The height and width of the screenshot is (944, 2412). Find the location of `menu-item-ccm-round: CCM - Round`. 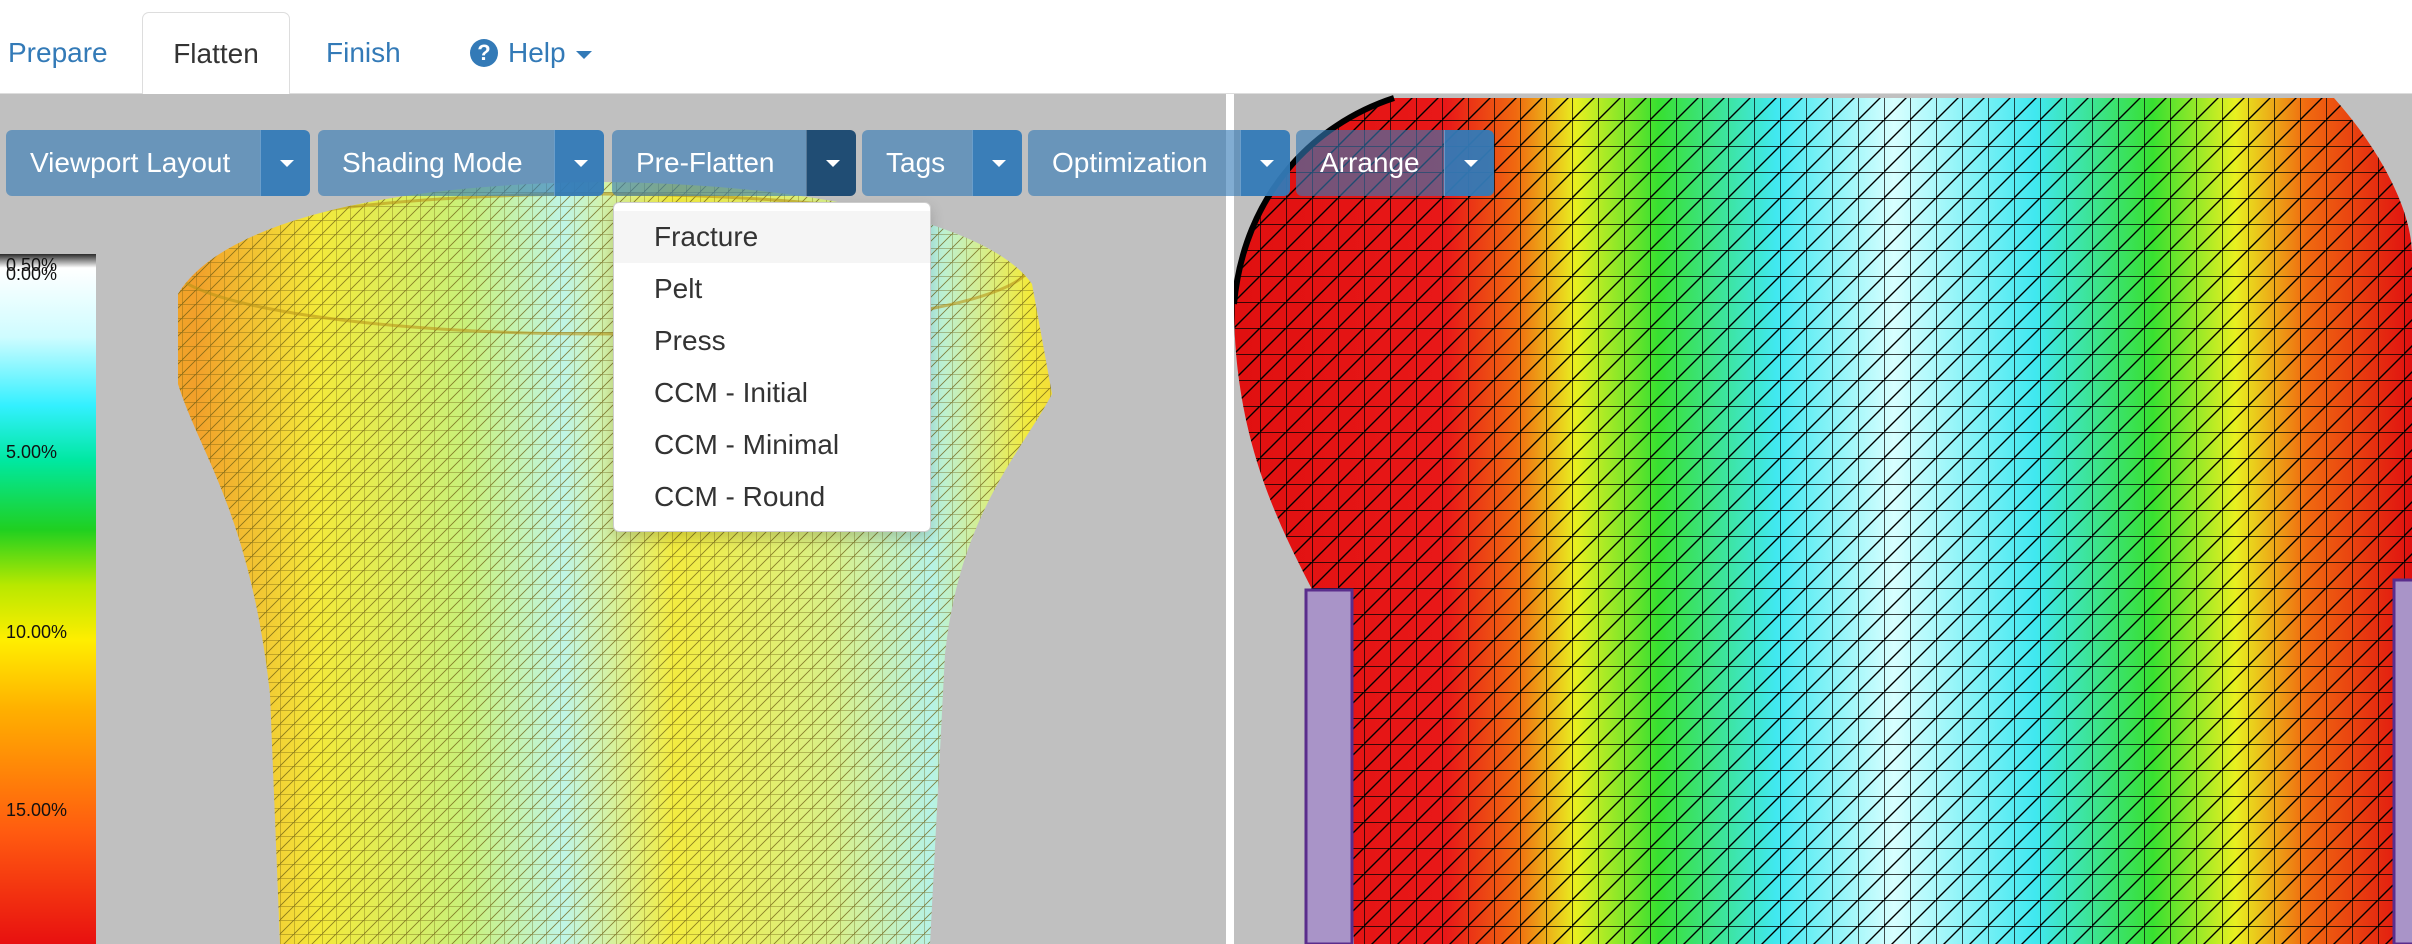

menu-item-ccm-round: CCM - Round is located at coordinates (740, 496).